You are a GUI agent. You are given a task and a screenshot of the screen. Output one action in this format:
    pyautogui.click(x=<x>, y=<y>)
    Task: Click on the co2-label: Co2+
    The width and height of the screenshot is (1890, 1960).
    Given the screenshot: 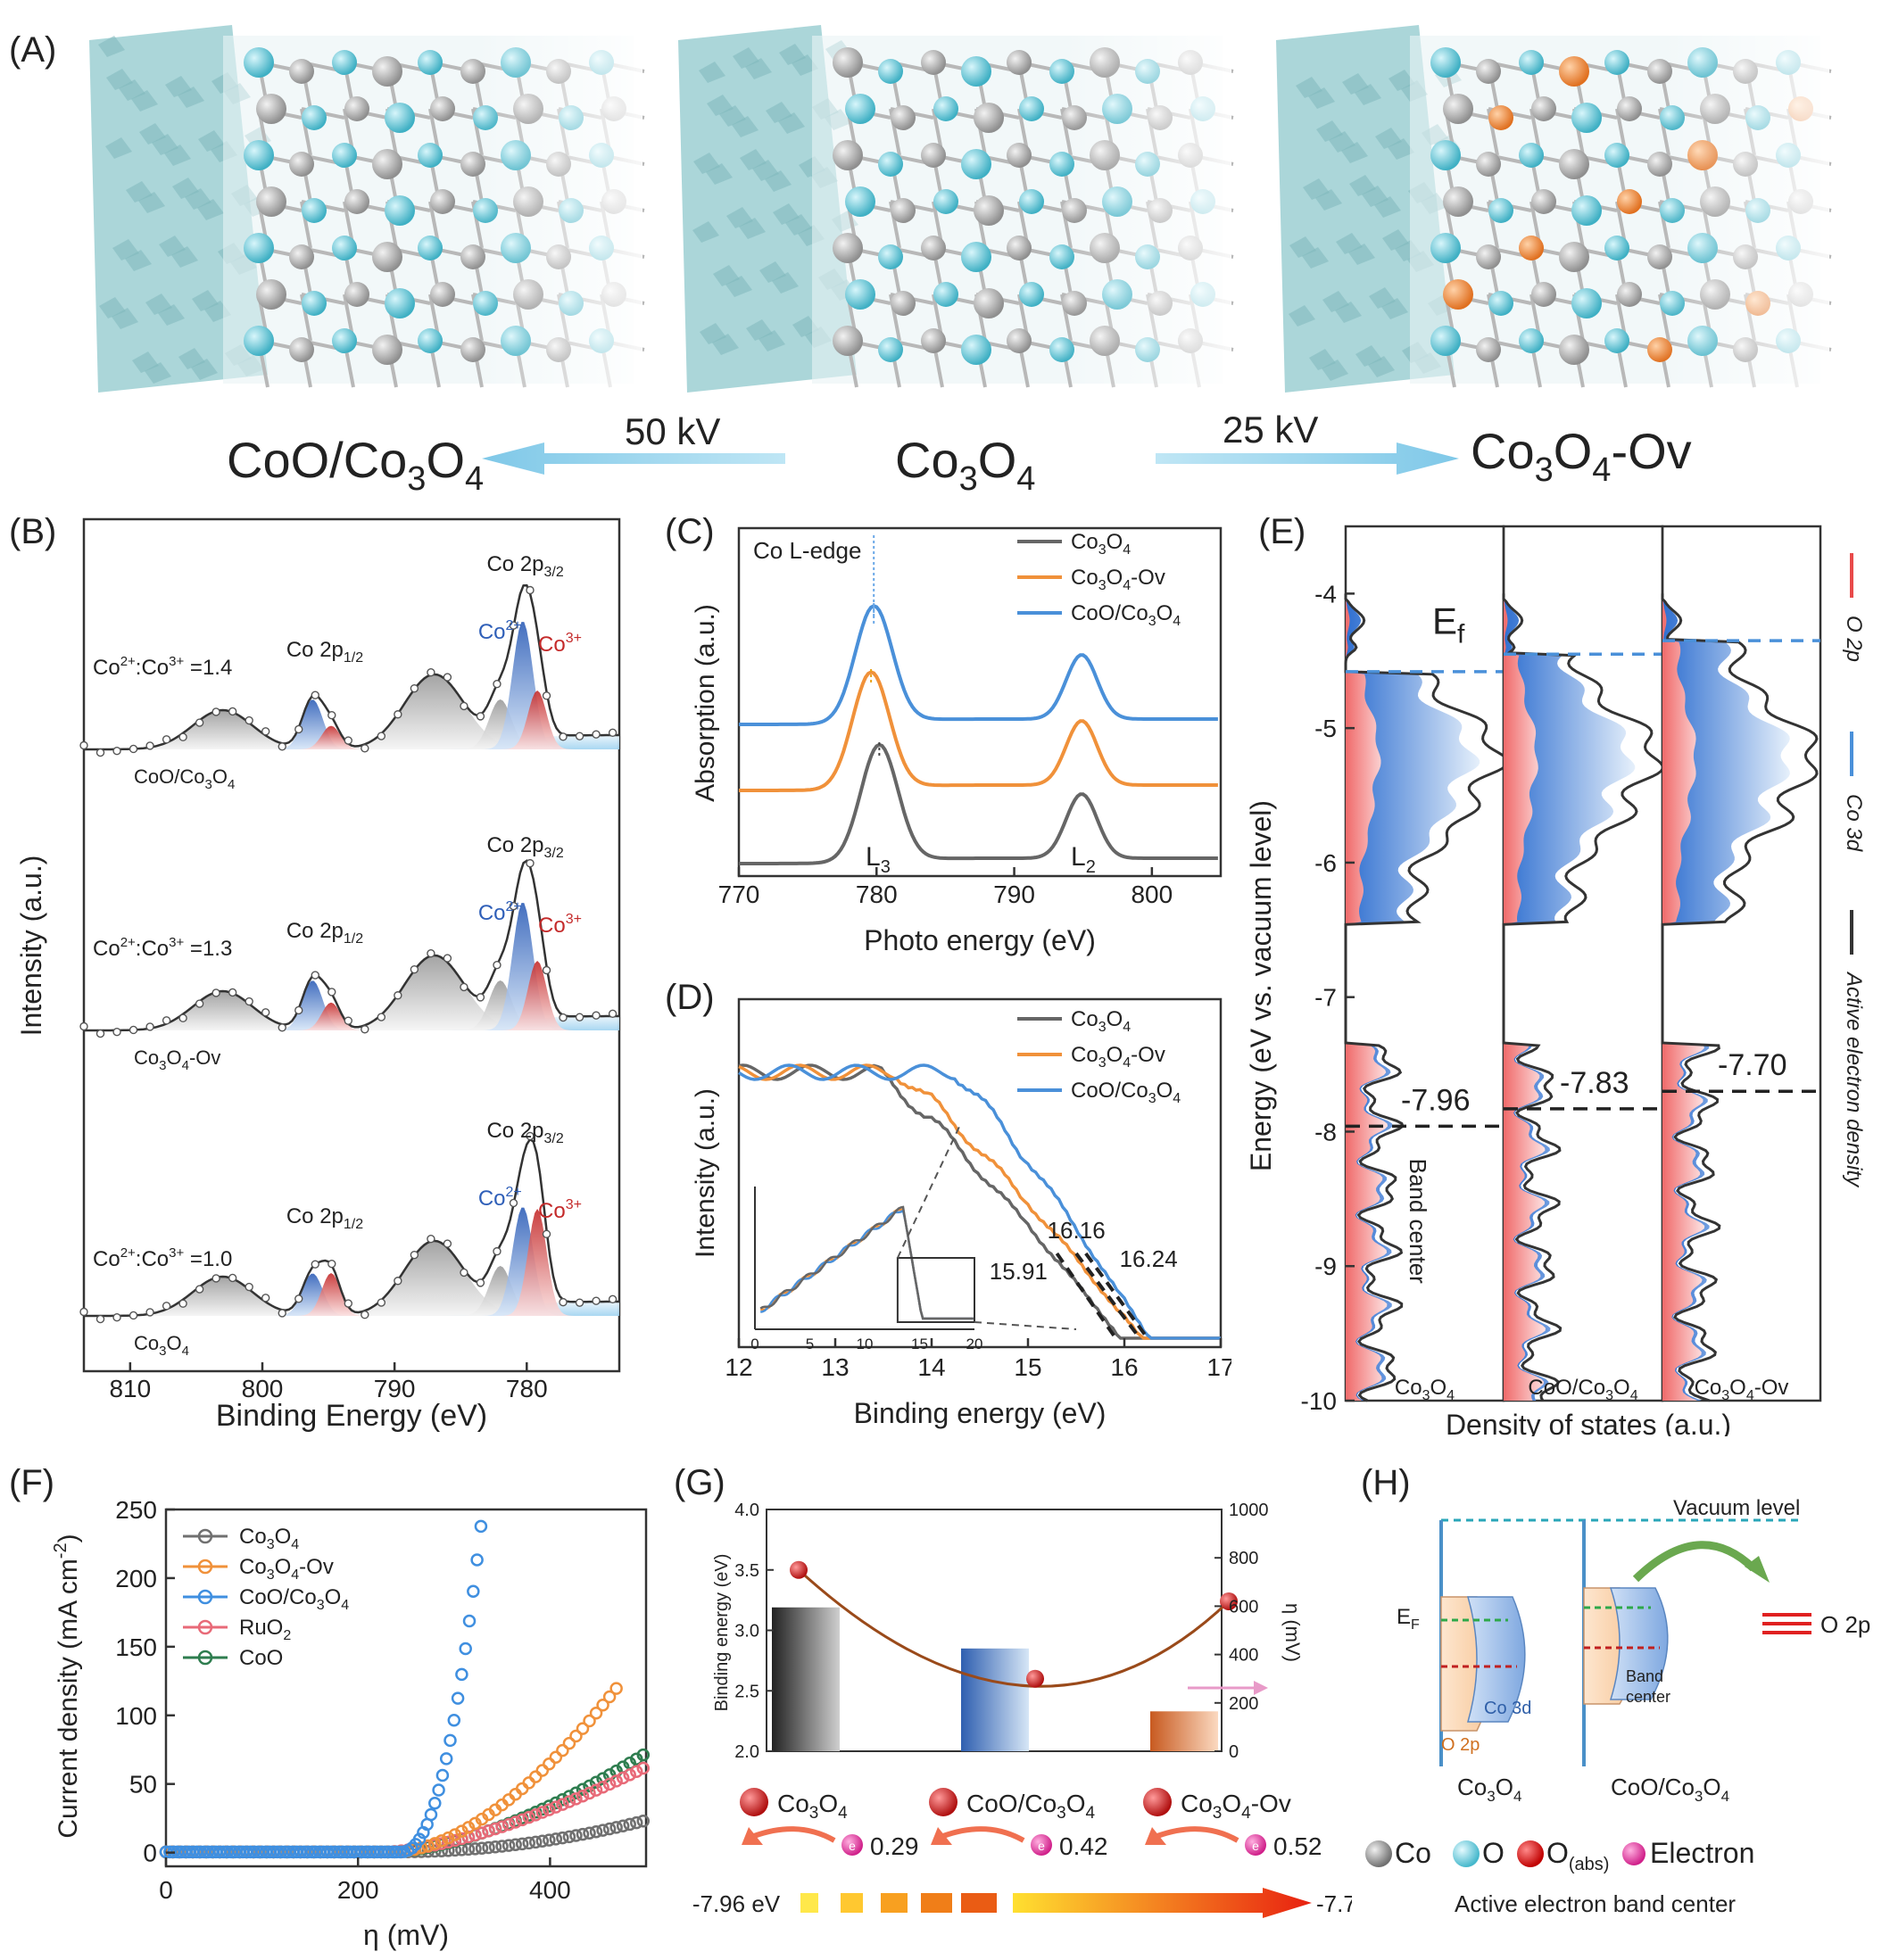 What is the action you would take?
    pyautogui.click(x=500, y=912)
    